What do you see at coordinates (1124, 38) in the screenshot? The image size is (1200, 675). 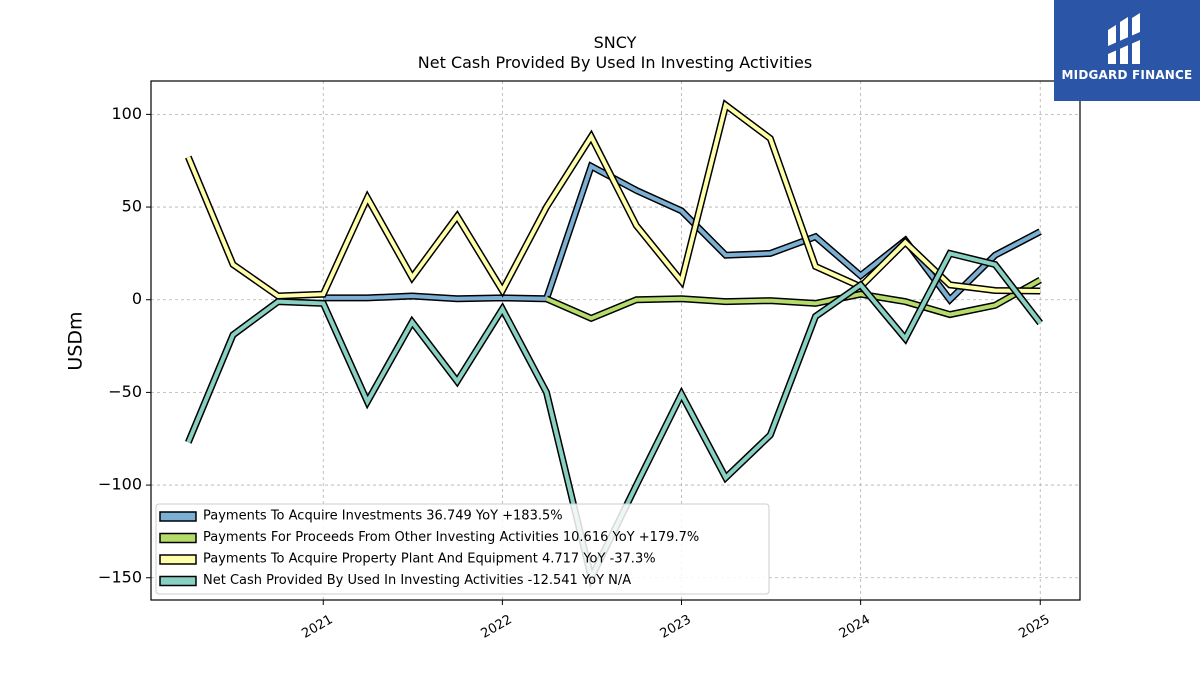 I see `brand-mark-icon` at bounding box center [1124, 38].